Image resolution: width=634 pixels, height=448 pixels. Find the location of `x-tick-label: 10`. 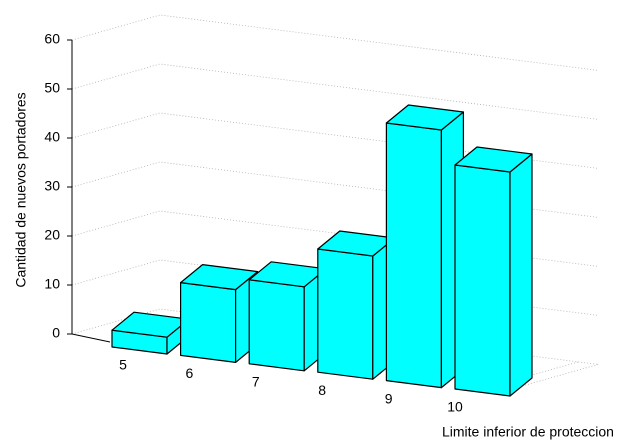

x-tick-label: 10 is located at coordinates (455, 407).